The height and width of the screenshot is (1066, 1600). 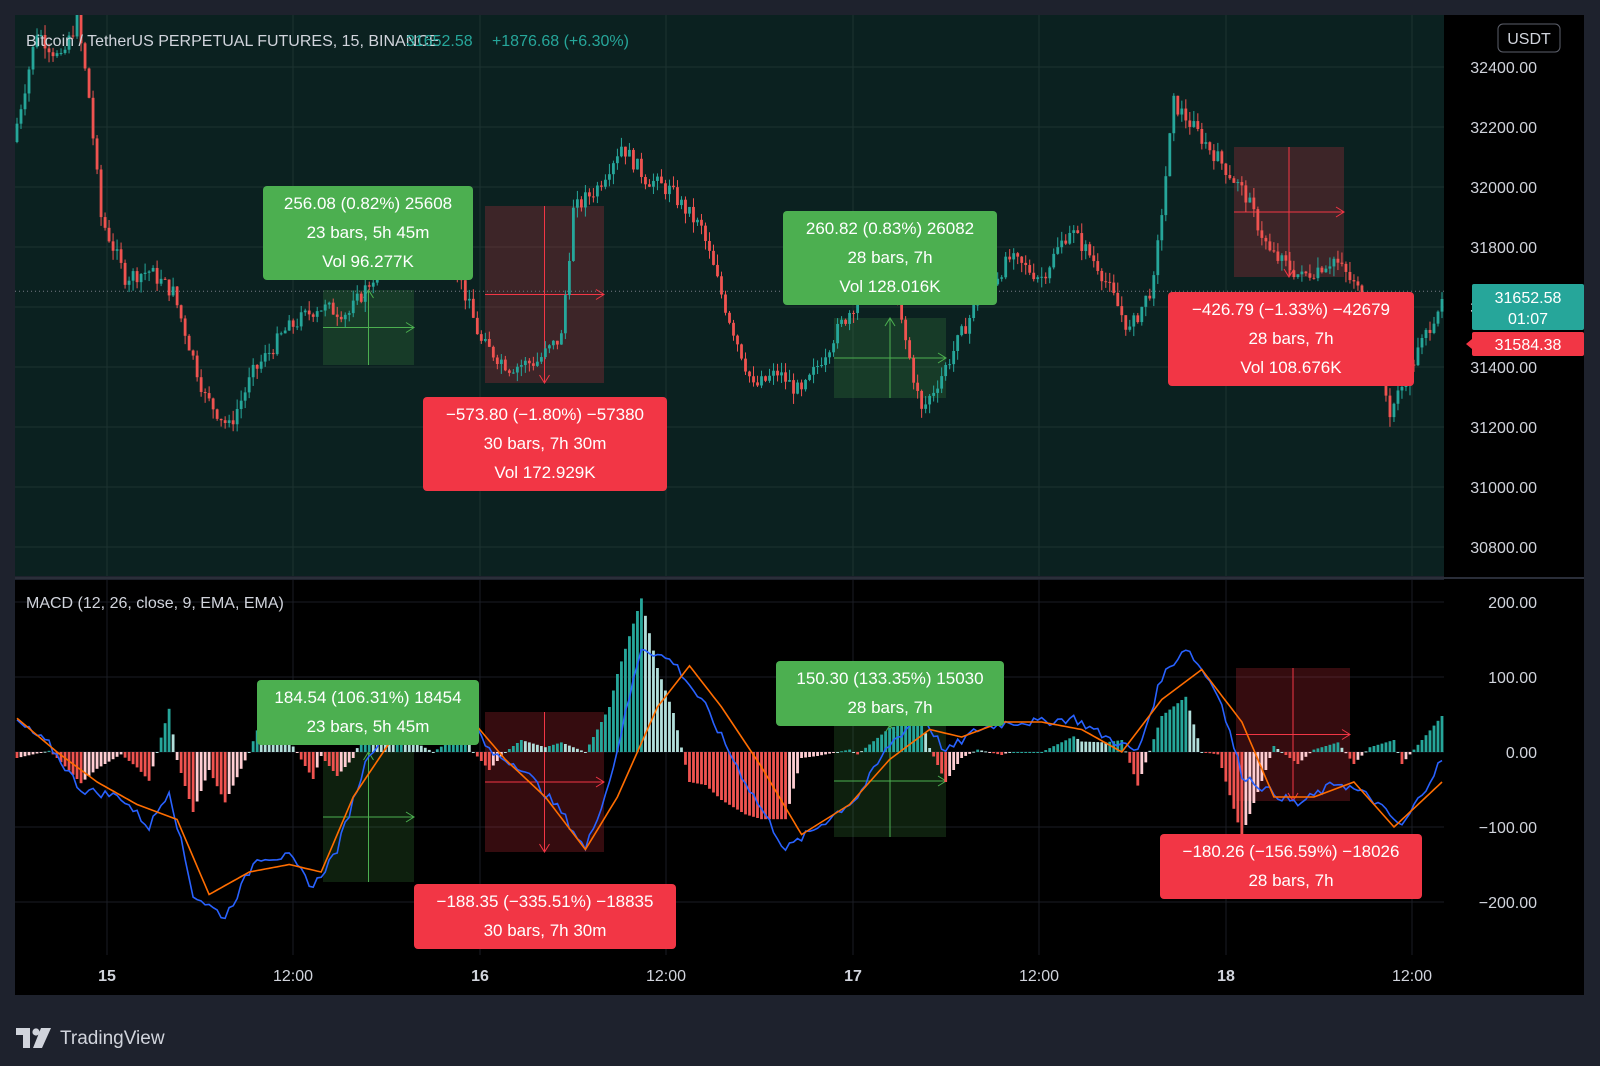 I want to click on currency-button: USDT, so click(x=1529, y=38).